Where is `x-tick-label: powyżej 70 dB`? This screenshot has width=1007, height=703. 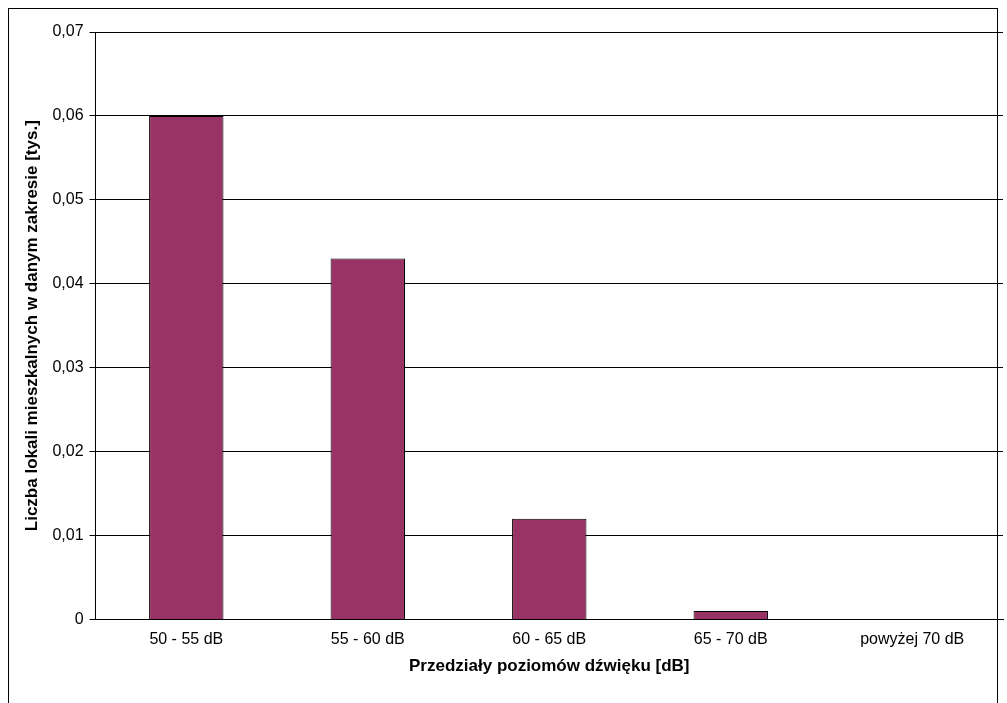
x-tick-label: powyżej 70 dB is located at coordinates (912, 639).